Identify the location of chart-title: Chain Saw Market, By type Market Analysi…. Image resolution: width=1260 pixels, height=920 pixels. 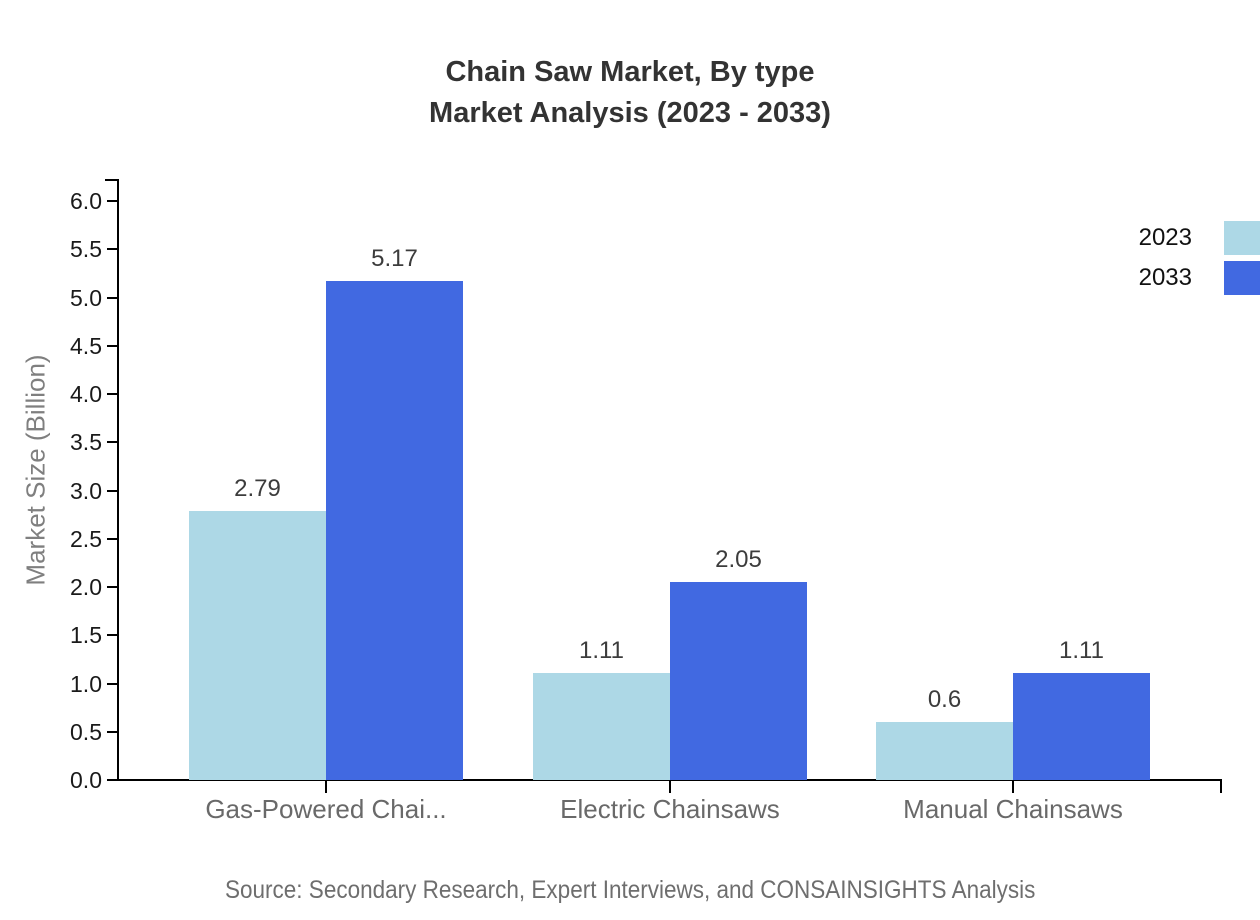
(630, 93).